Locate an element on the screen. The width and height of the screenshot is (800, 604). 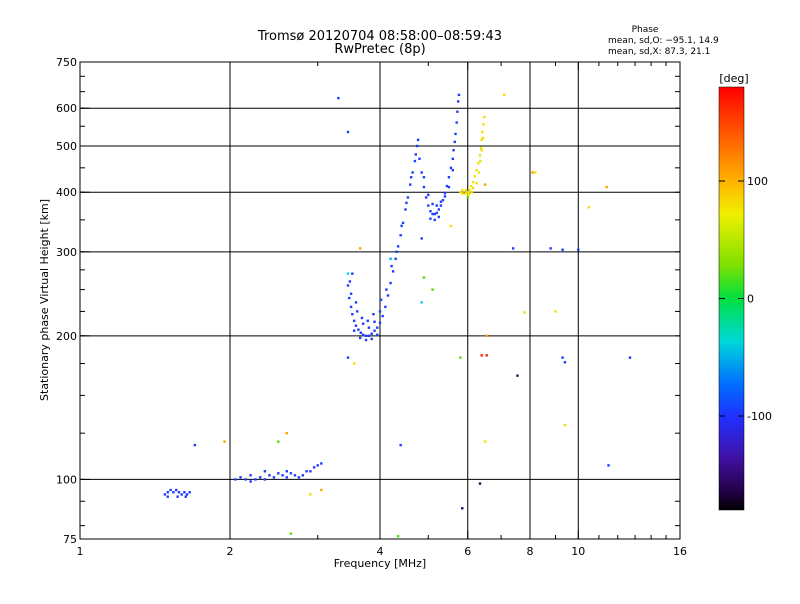
x-tick-label: 6 is located at coordinates (467, 551).